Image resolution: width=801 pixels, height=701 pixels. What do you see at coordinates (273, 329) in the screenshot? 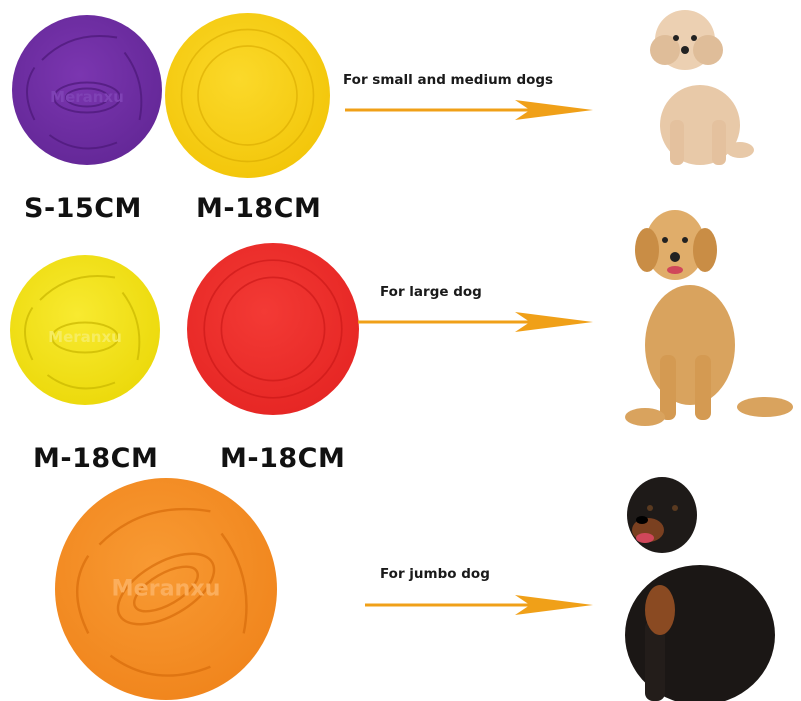
I see `red-disc` at bounding box center [273, 329].